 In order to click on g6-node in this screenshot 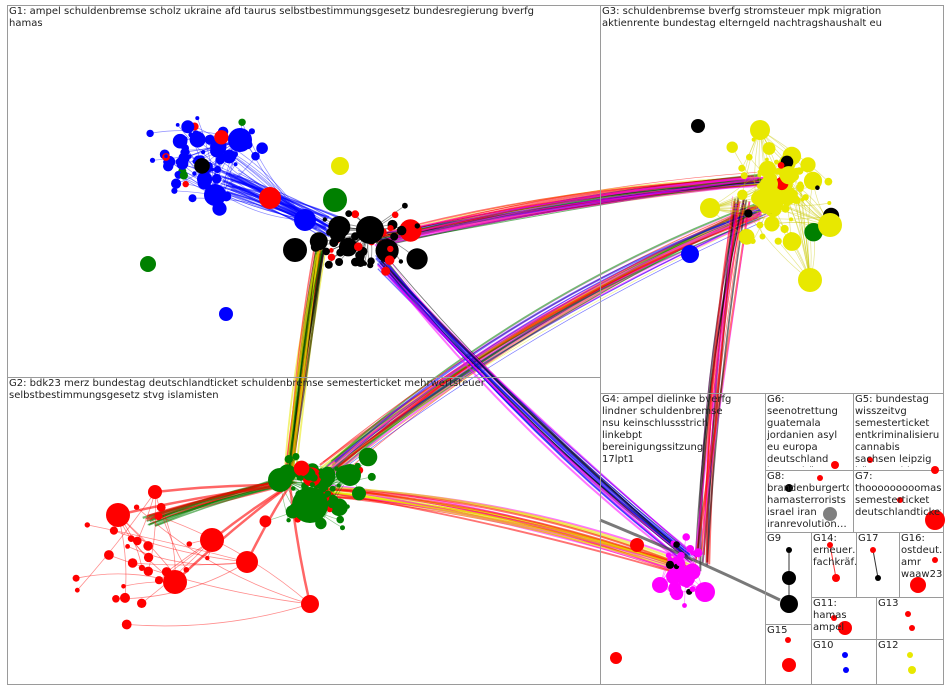, I will do `click(820, 478)`.